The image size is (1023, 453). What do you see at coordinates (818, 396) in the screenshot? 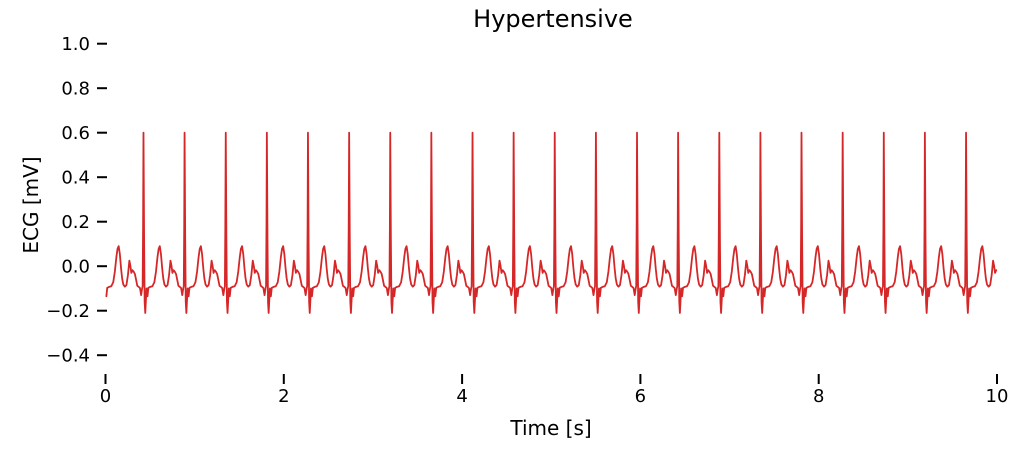
I see `x-tick-label: 8` at bounding box center [818, 396].